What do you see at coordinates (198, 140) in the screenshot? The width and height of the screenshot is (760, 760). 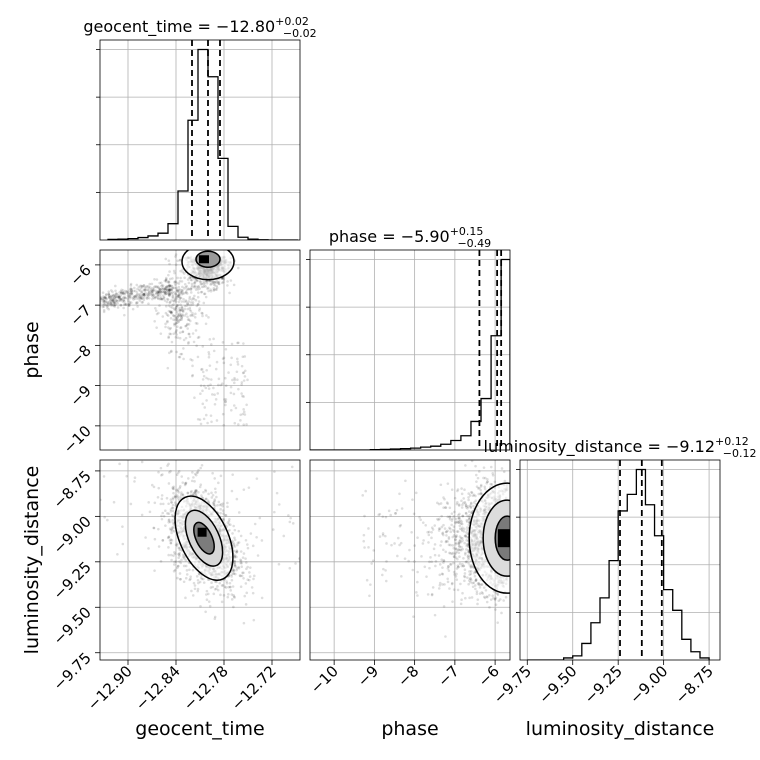 I see `hist-panel-geocent_time` at bounding box center [198, 140].